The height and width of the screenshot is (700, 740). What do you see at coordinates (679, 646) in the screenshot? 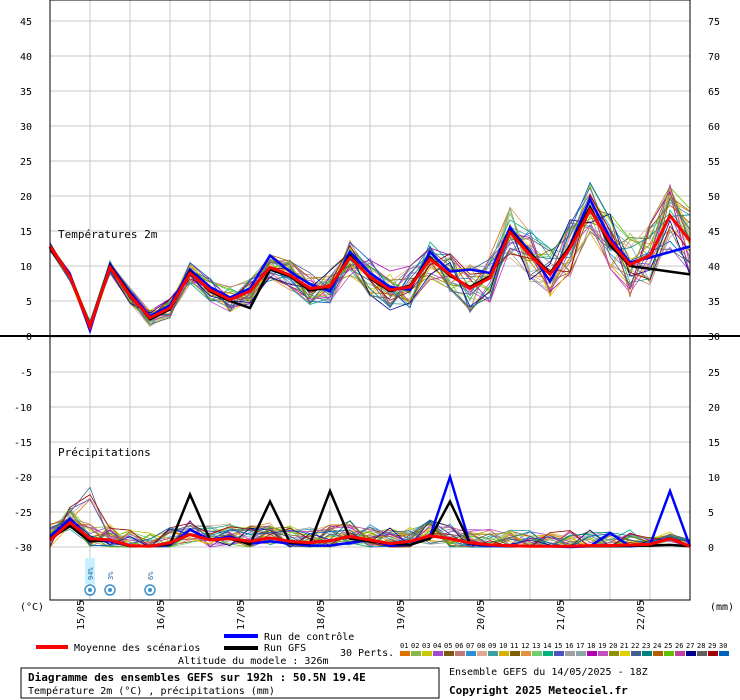
I see `pert-number: 26` at bounding box center [679, 646].